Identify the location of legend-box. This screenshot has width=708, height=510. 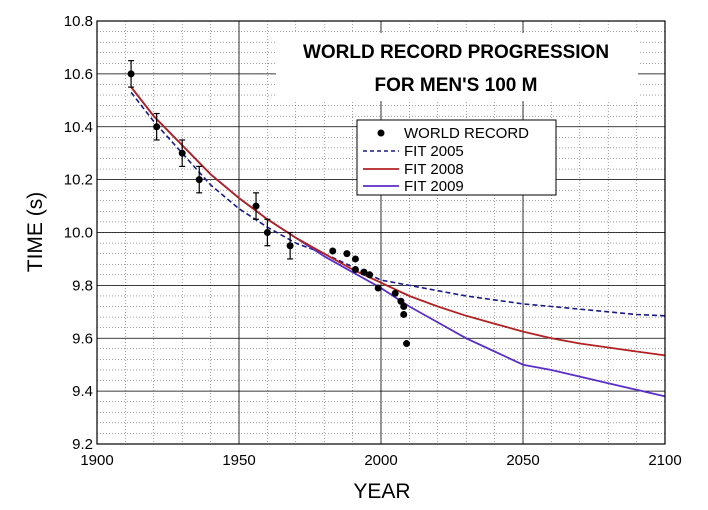
(456, 157).